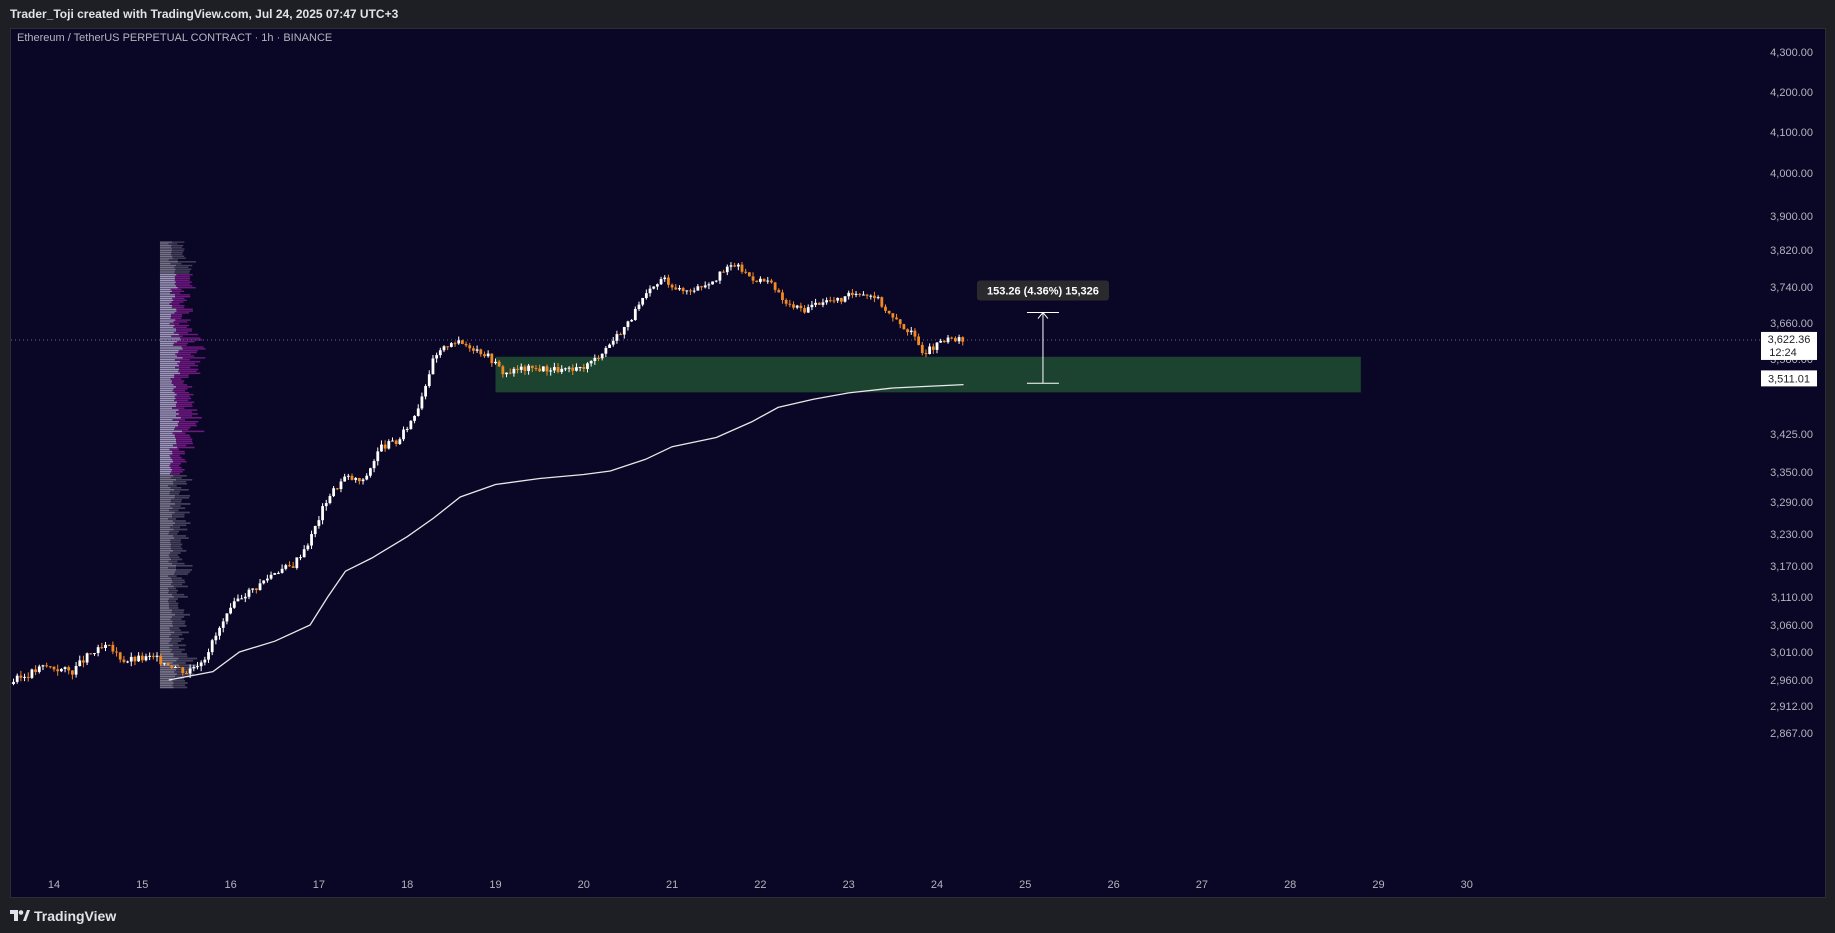  I want to click on y-axis-tick-label: 2,960.00, so click(1791, 681).